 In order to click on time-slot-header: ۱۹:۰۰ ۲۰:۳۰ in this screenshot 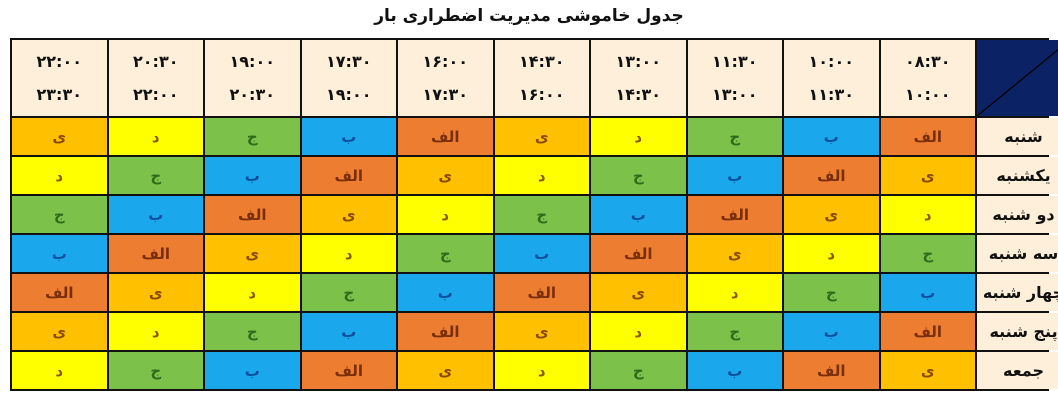, I will do `click(252, 78)`.